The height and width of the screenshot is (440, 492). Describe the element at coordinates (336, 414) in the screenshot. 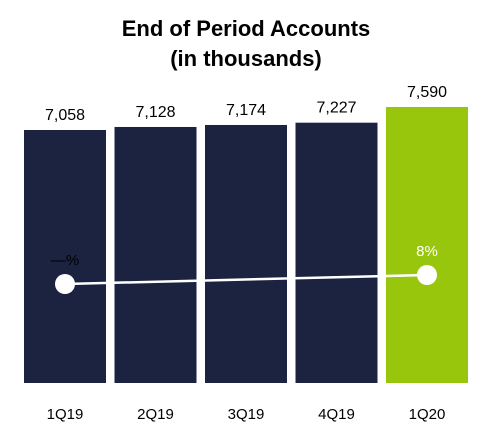

I see `x-tick-label-4Q19: 4Q19` at that location.